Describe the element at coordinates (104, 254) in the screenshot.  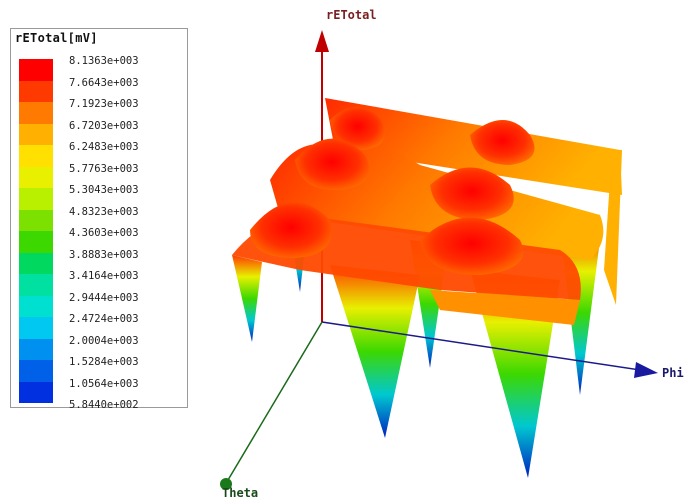
I see `scale-tick-label: 3.8883e+003` at that location.